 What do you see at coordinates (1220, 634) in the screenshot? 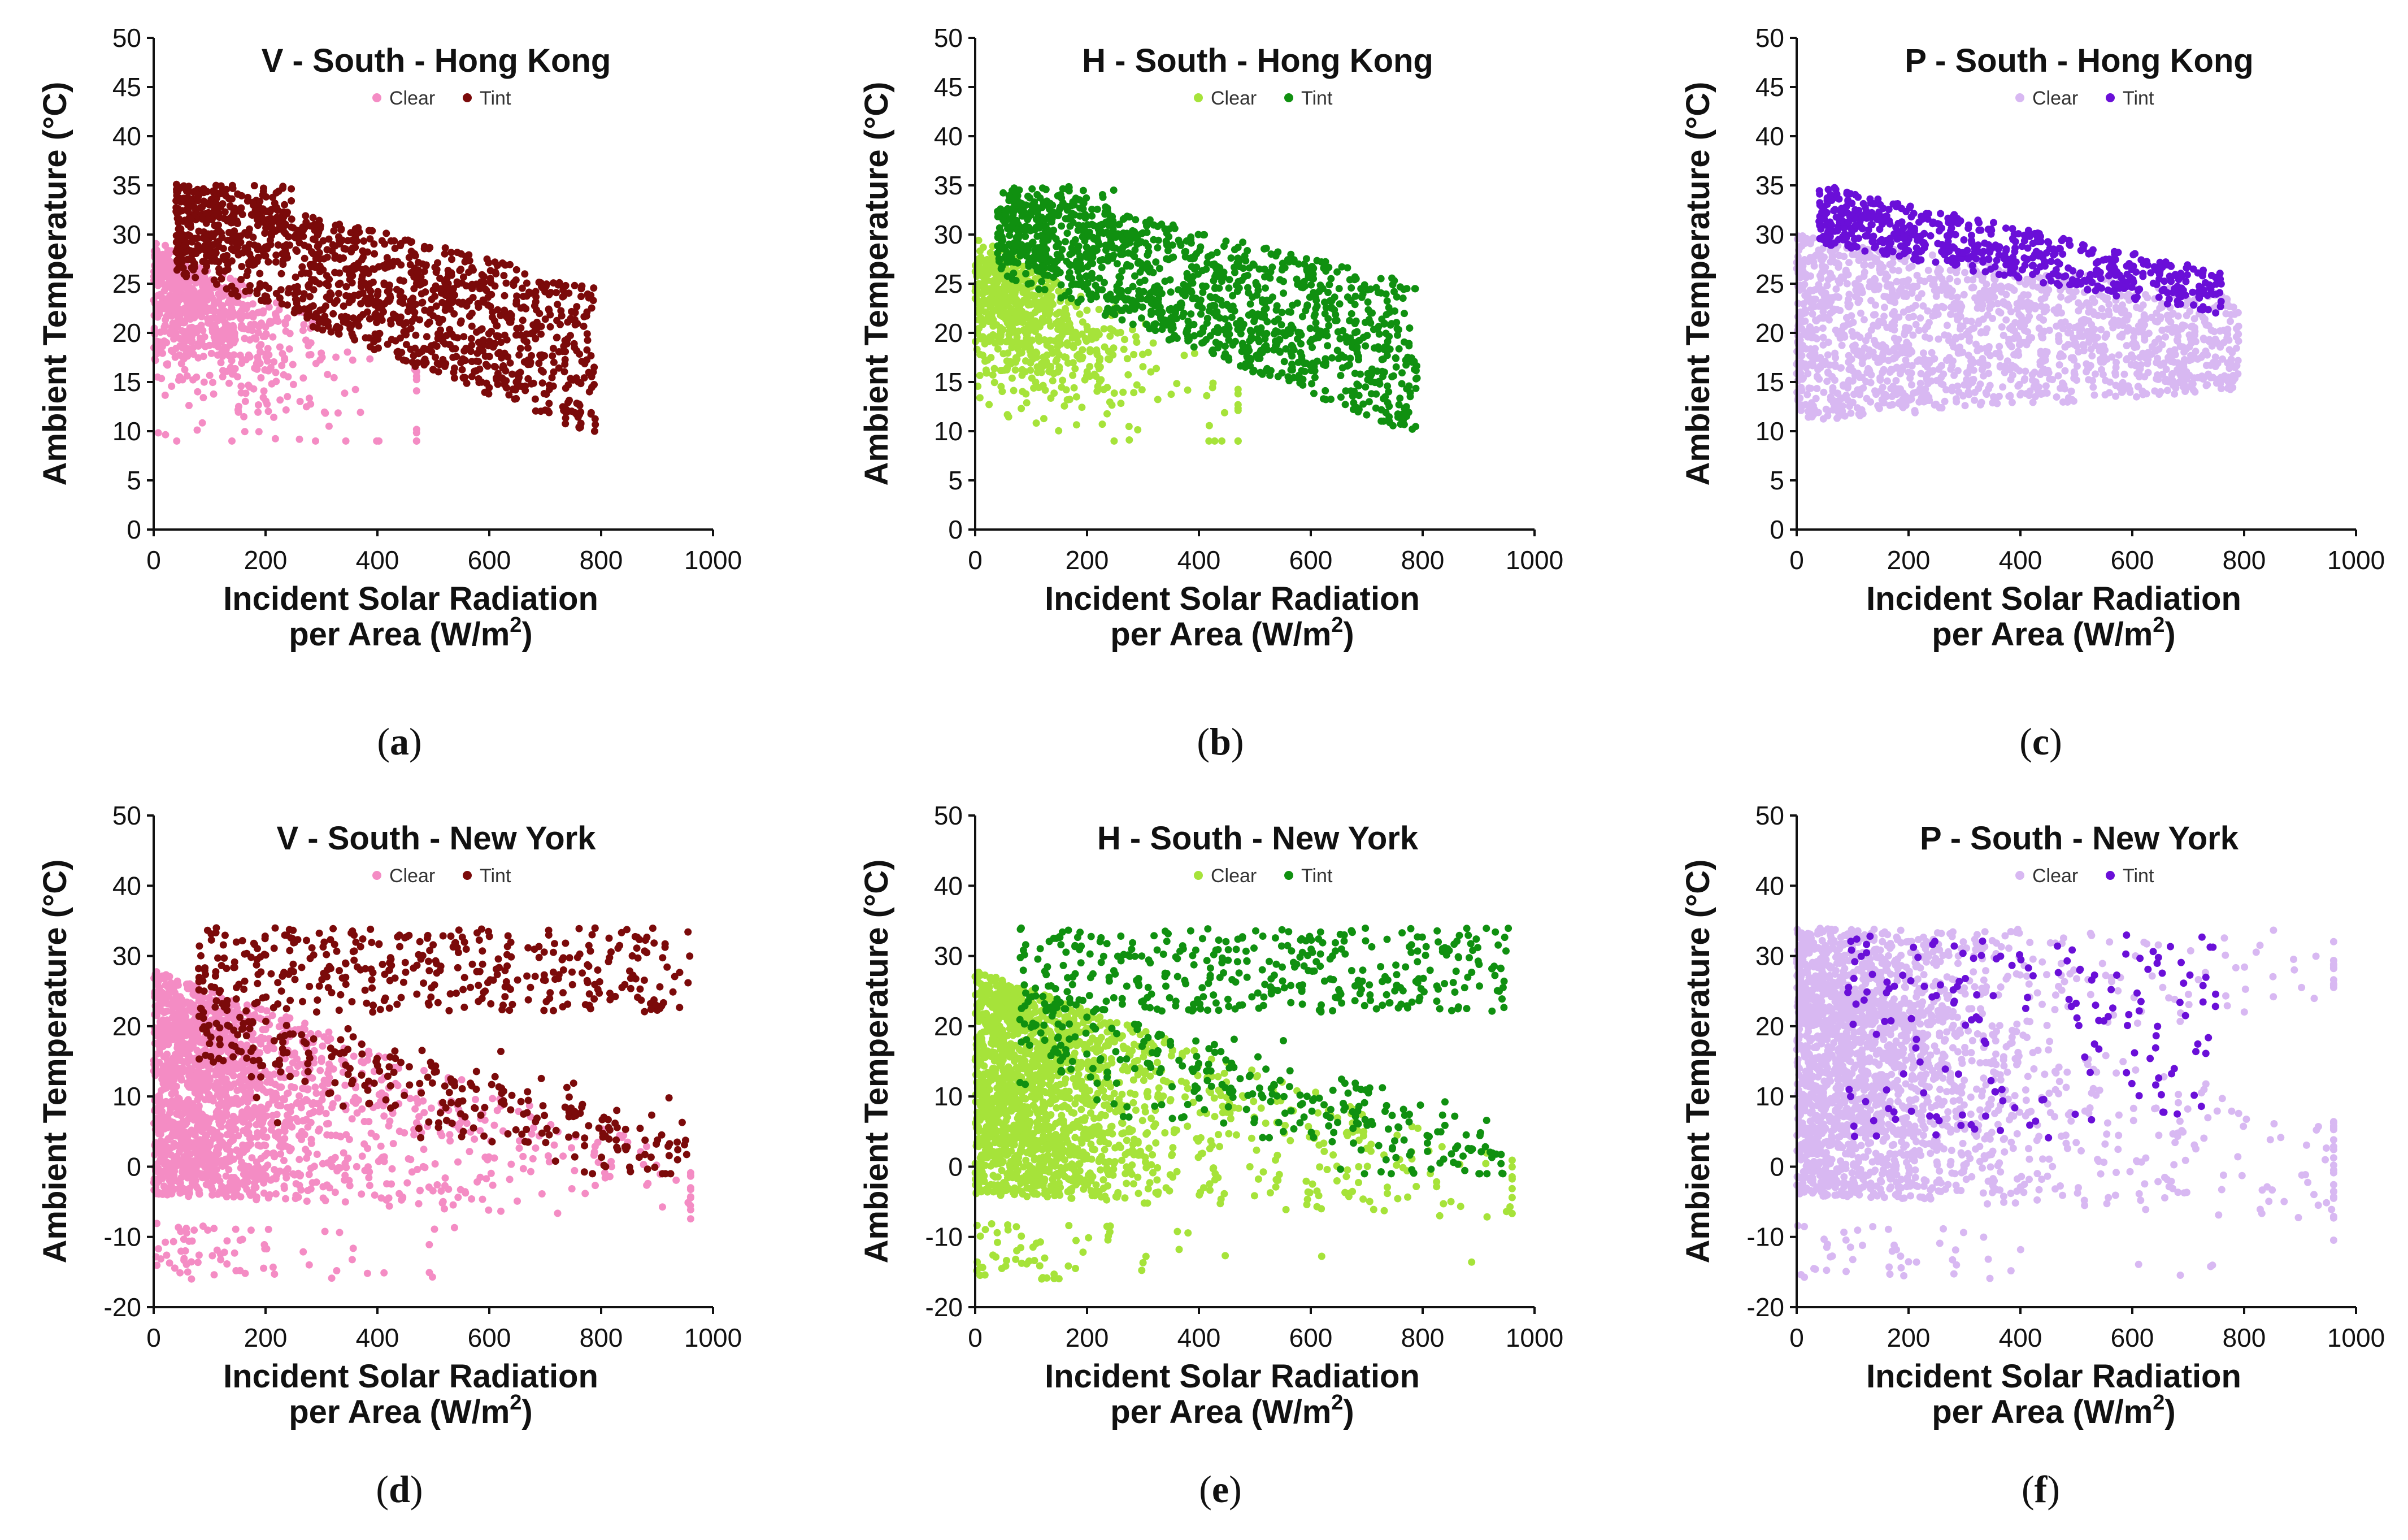
I see `x-axis-label-text: per Area (W/m` at bounding box center [1220, 634].